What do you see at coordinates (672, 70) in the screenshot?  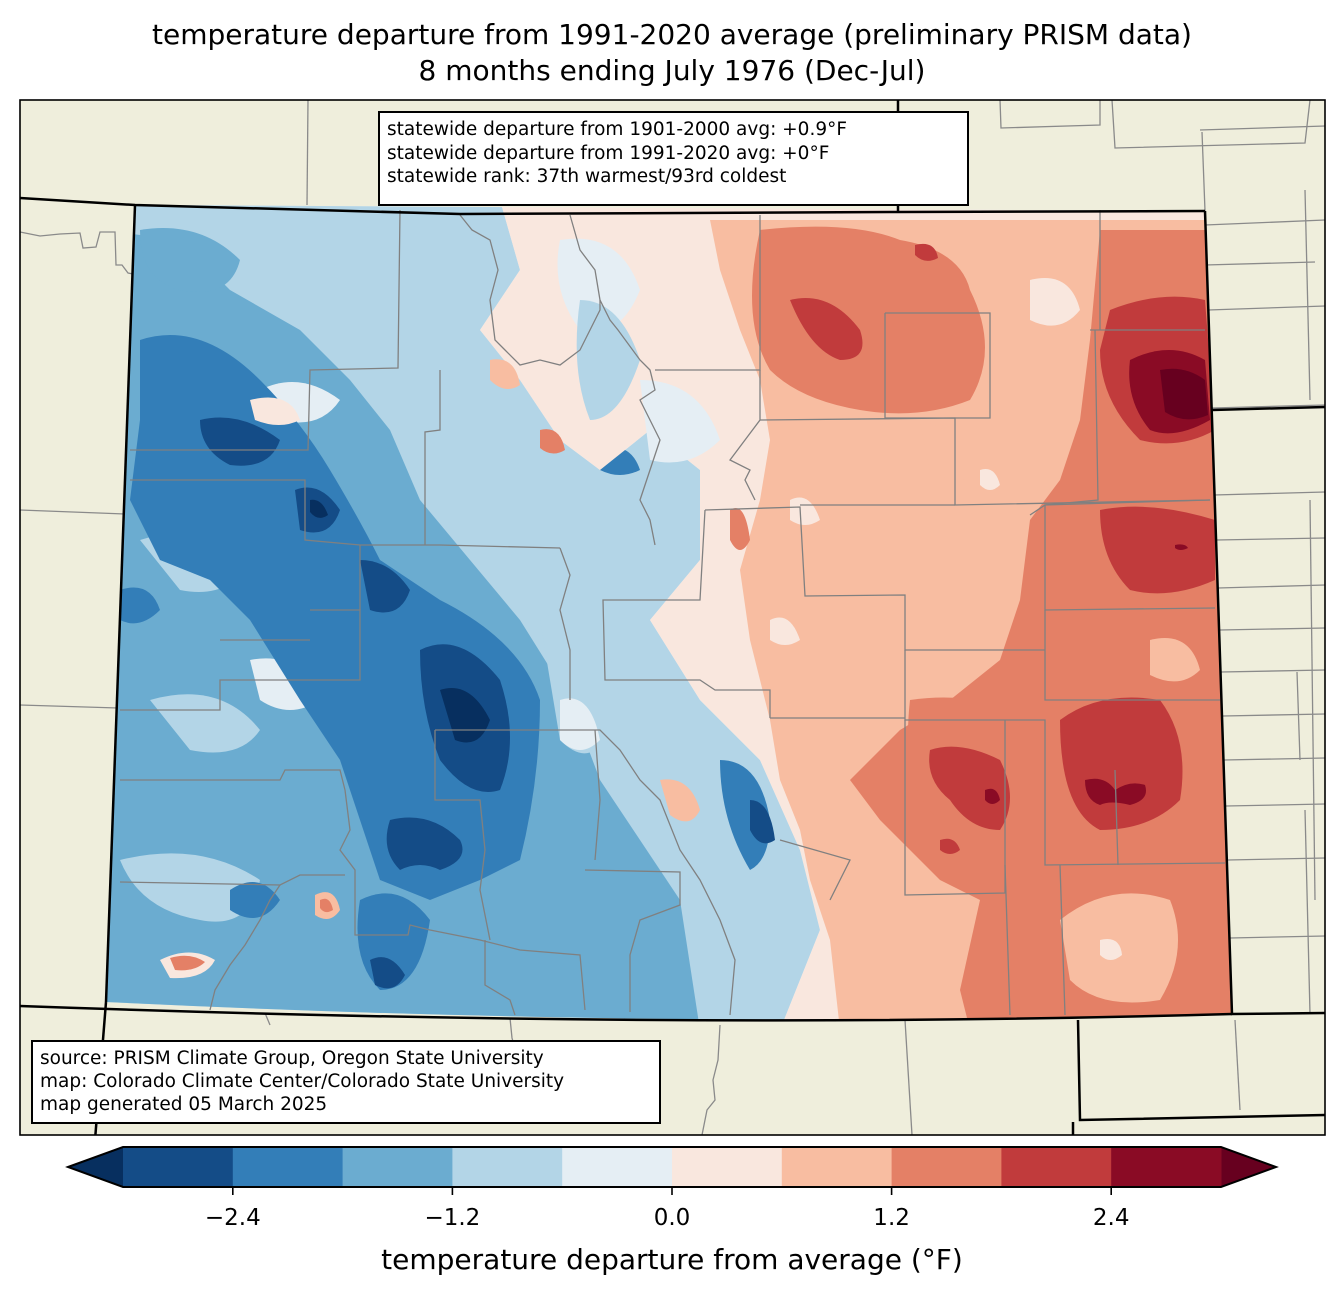 I see `map-title-line-2: 8 months ending July 1976 (Dec-Jul)` at bounding box center [672, 70].